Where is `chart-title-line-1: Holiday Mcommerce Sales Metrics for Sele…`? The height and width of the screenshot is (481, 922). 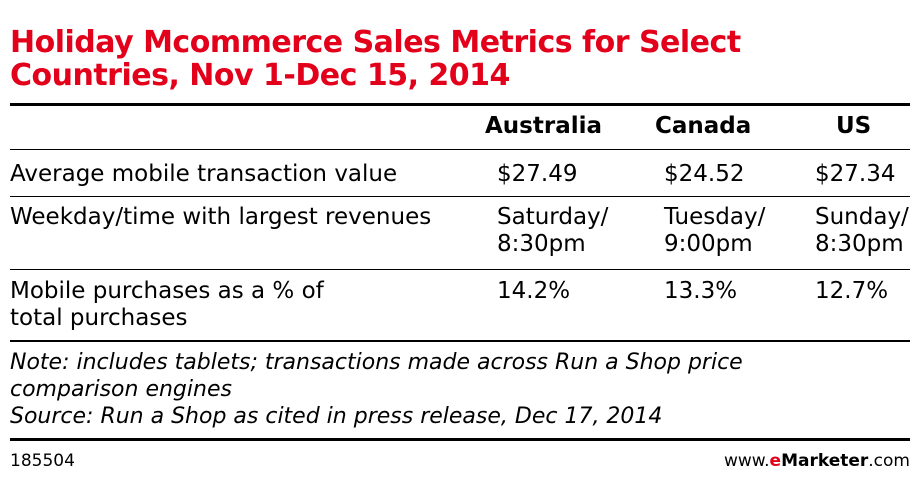
chart-title-line-1: Holiday Mcommerce Sales Metrics for Sele… is located at coordinates (375, 42).